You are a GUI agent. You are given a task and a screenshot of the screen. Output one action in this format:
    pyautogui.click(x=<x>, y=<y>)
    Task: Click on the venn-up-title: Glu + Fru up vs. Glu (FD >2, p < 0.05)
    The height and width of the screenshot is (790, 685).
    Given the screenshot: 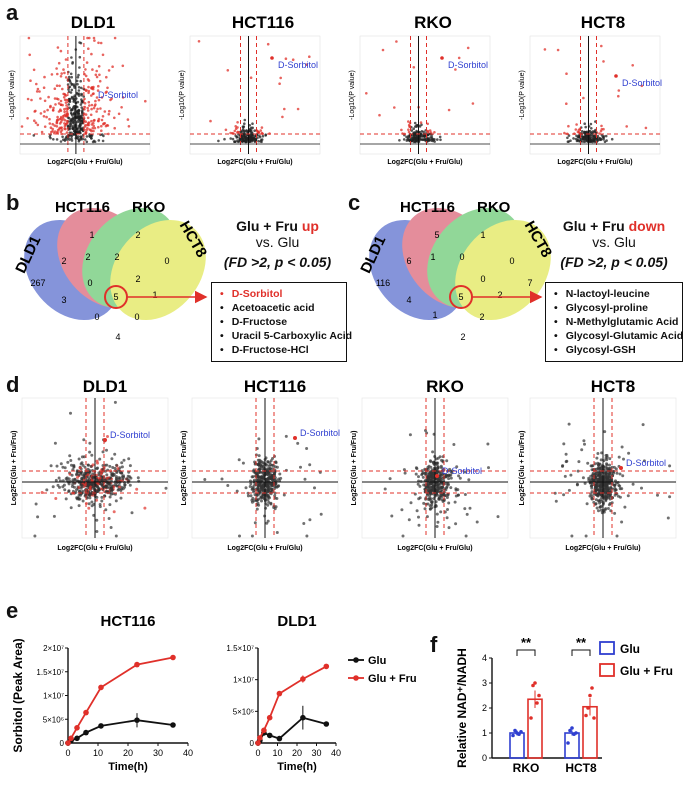 What is the action you would take?
    pyautogui.click(x=277, y=244)
    